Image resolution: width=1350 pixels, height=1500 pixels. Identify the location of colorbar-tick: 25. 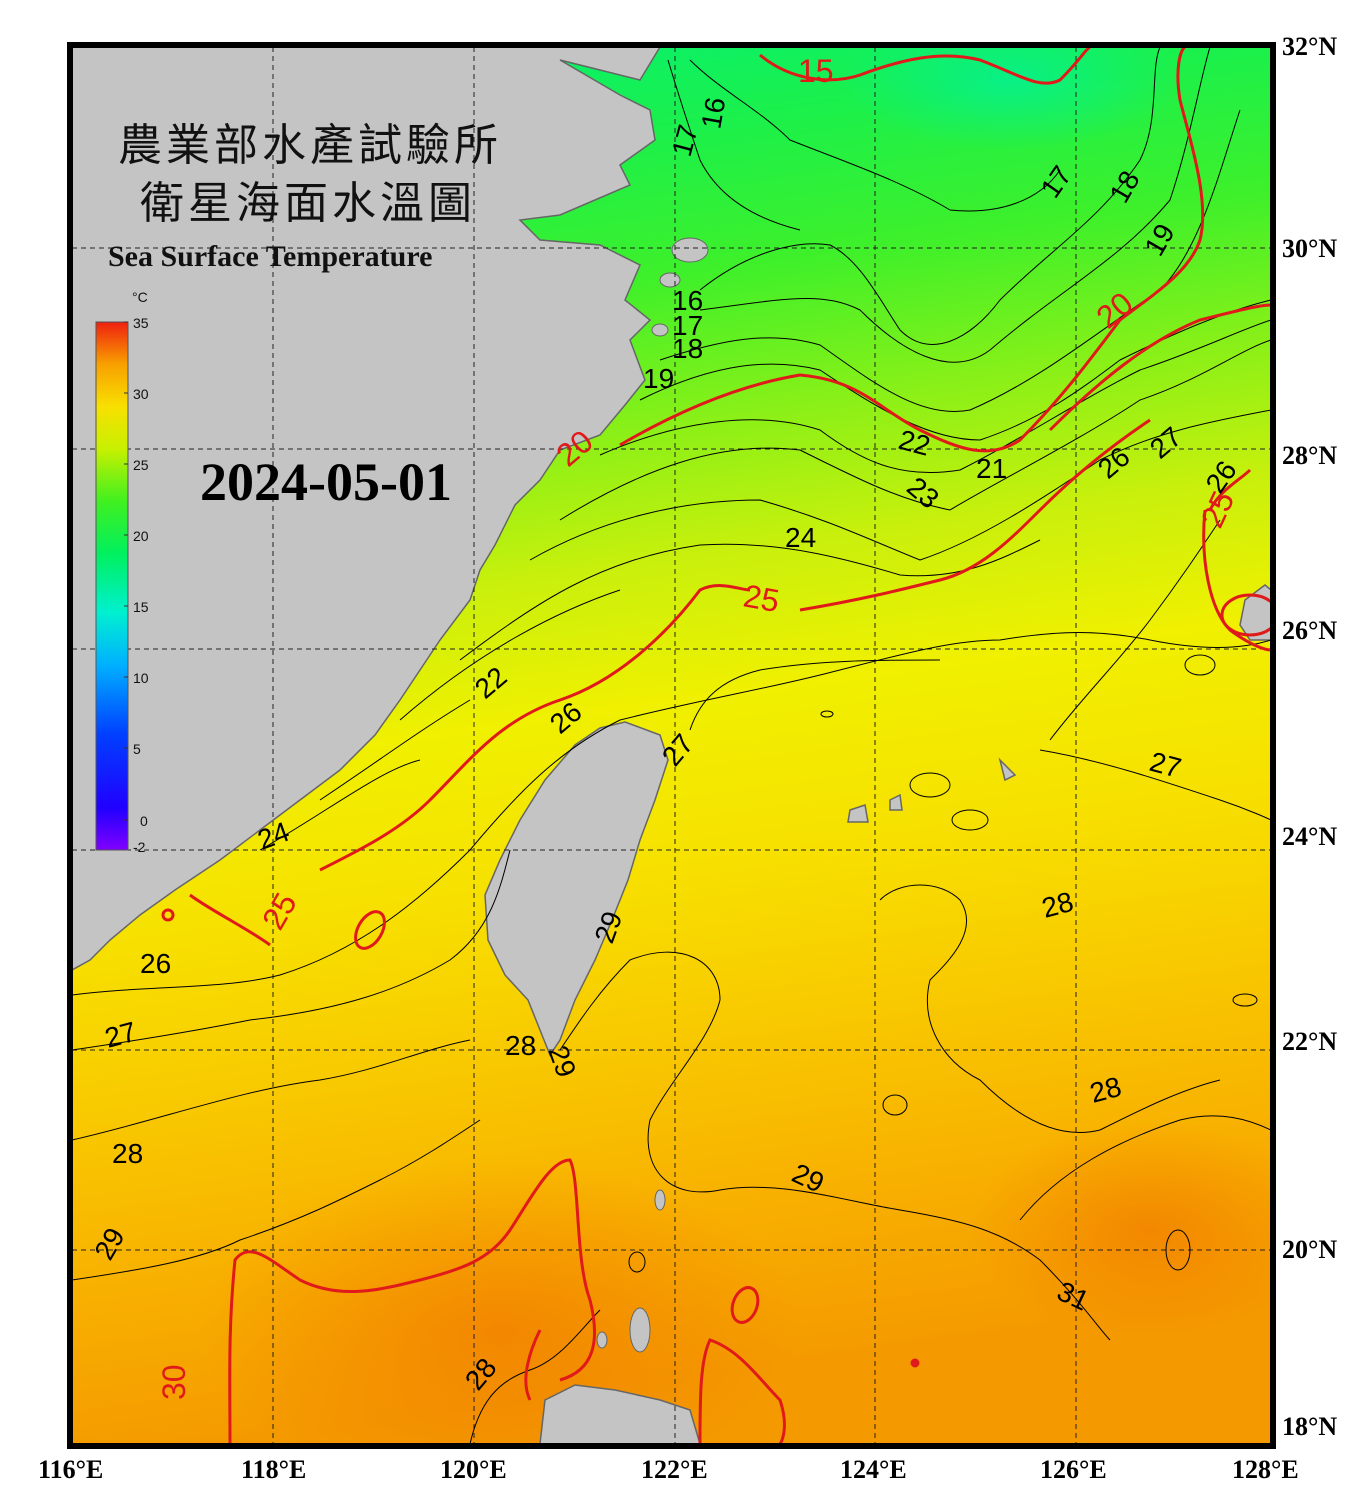
(141, 465).